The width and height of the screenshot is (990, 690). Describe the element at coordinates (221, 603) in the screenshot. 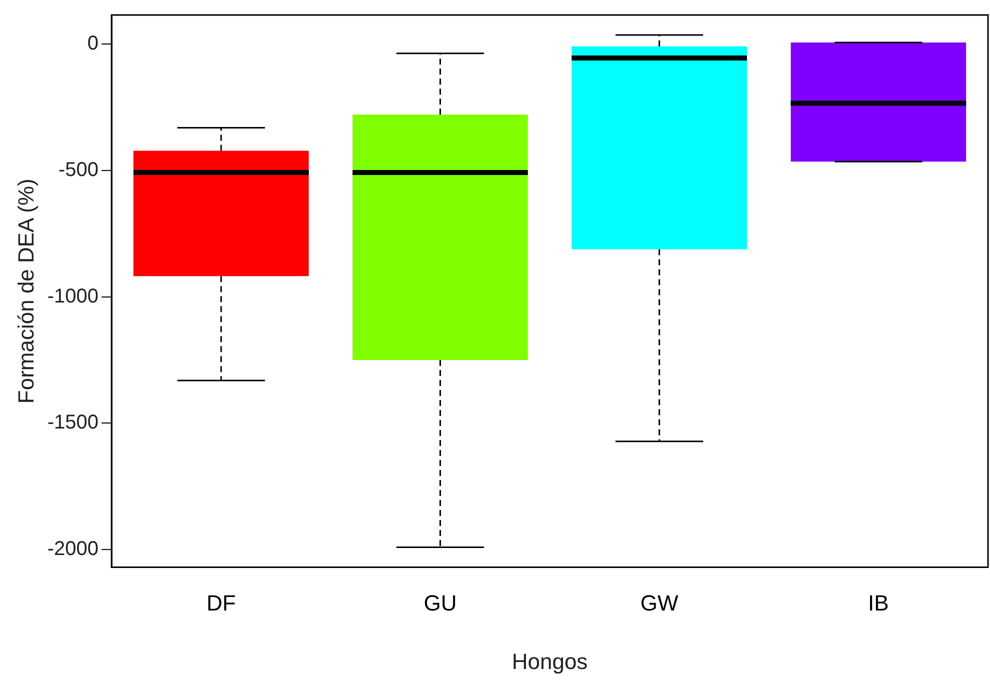

I see `x-tick-label: DF` at that location.